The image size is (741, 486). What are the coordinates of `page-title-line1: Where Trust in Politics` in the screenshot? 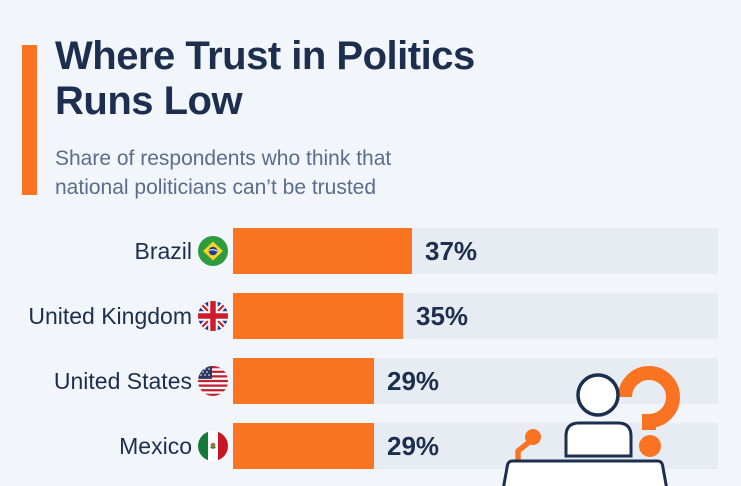 It's located at (265, 56).